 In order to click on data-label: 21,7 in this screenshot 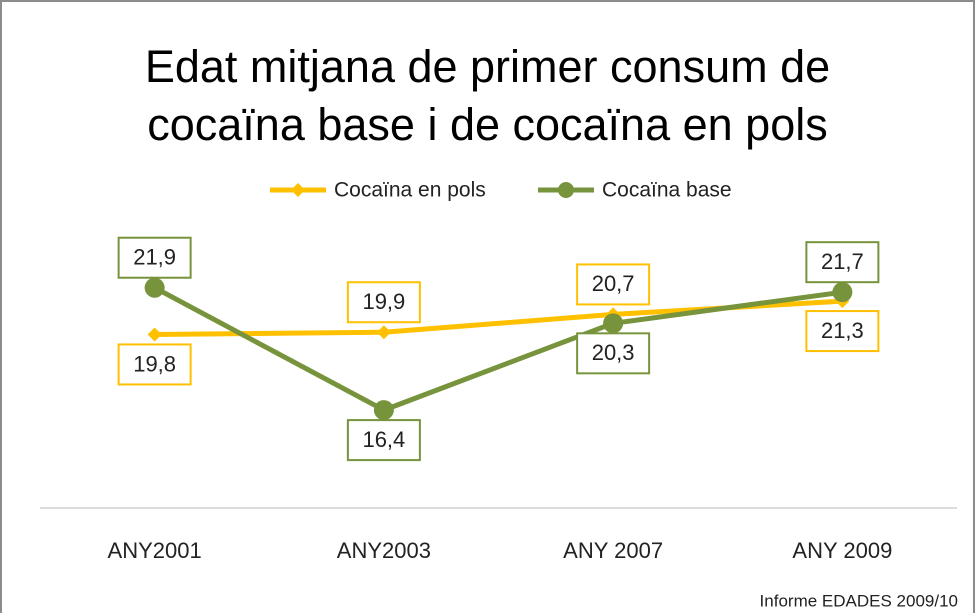, I will do `click(842, 261)`.